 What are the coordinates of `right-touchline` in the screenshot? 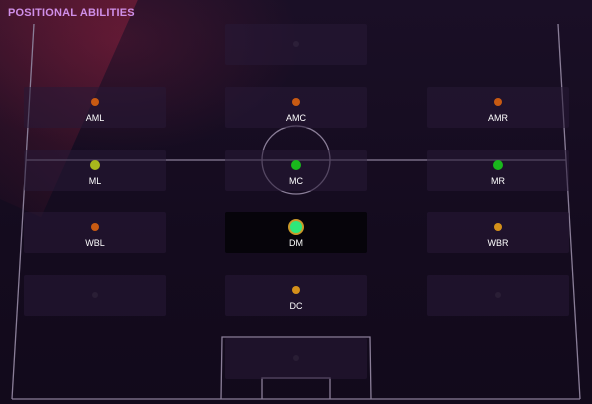 It's located at (569, 211).